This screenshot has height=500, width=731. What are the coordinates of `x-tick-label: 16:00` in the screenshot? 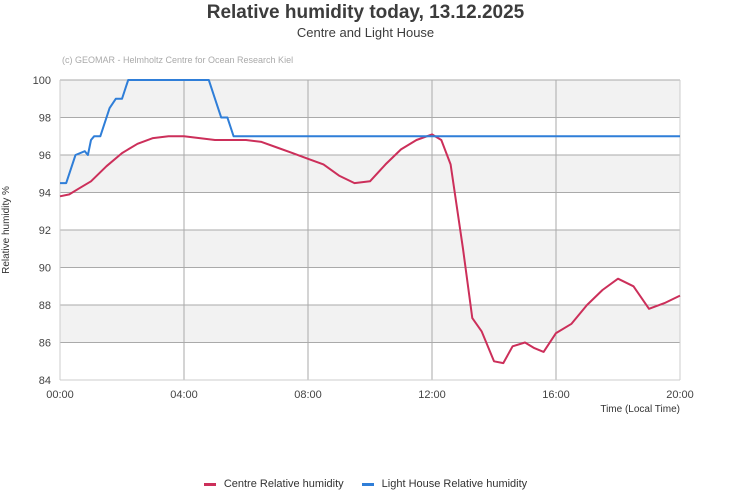 It's located at (556, 395).